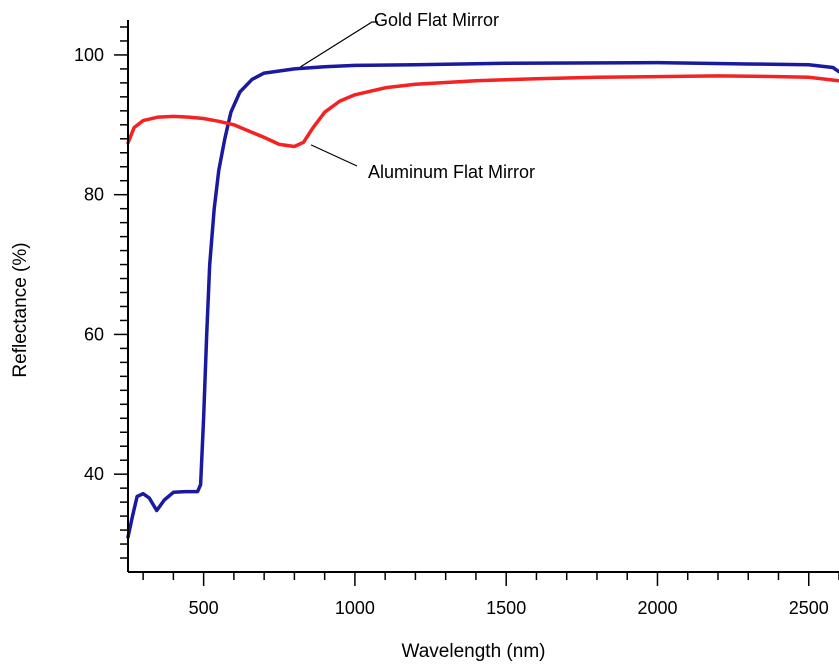 The image size is (839, 669). What do you see at coordinates (204, 608) in the screenshot?
I see `x-tick-label: 500` at bounding box center [204, 608].